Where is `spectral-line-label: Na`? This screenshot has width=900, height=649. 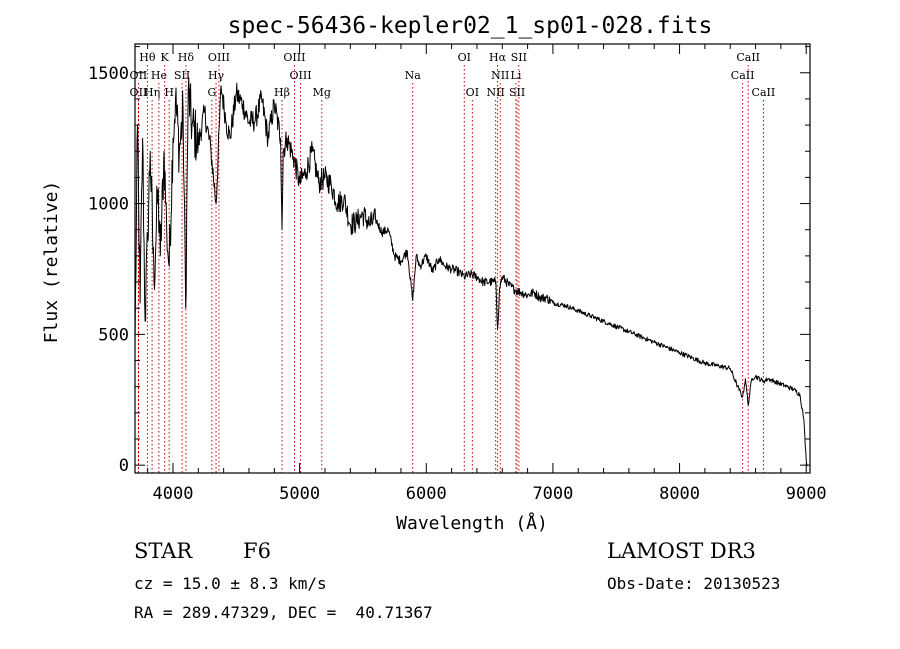 spectral-line-label: Na is located at coordinates (413, 75).